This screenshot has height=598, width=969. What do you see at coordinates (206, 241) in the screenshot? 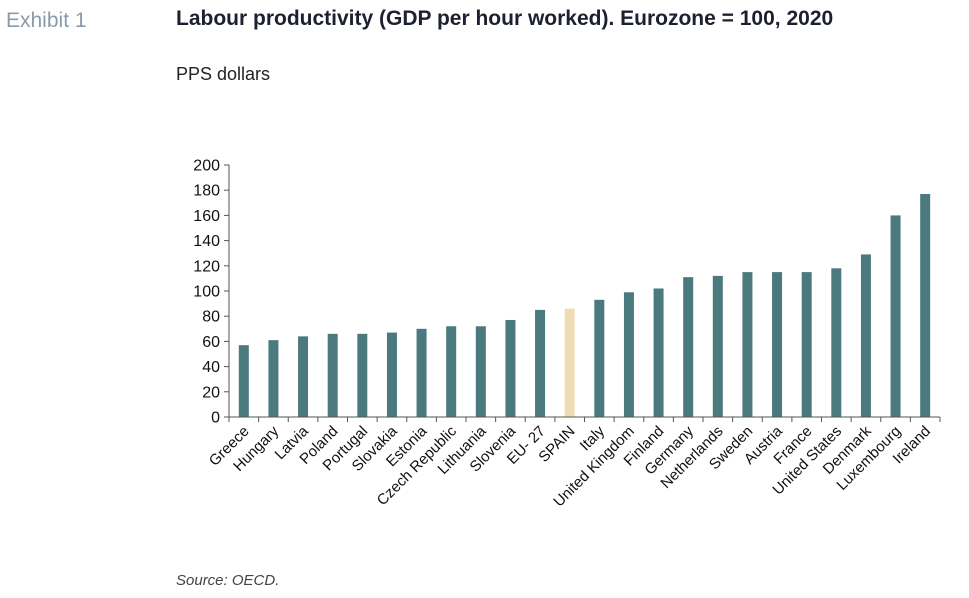
I see `y-tick-label: 140` at bounding box center [206, 241].